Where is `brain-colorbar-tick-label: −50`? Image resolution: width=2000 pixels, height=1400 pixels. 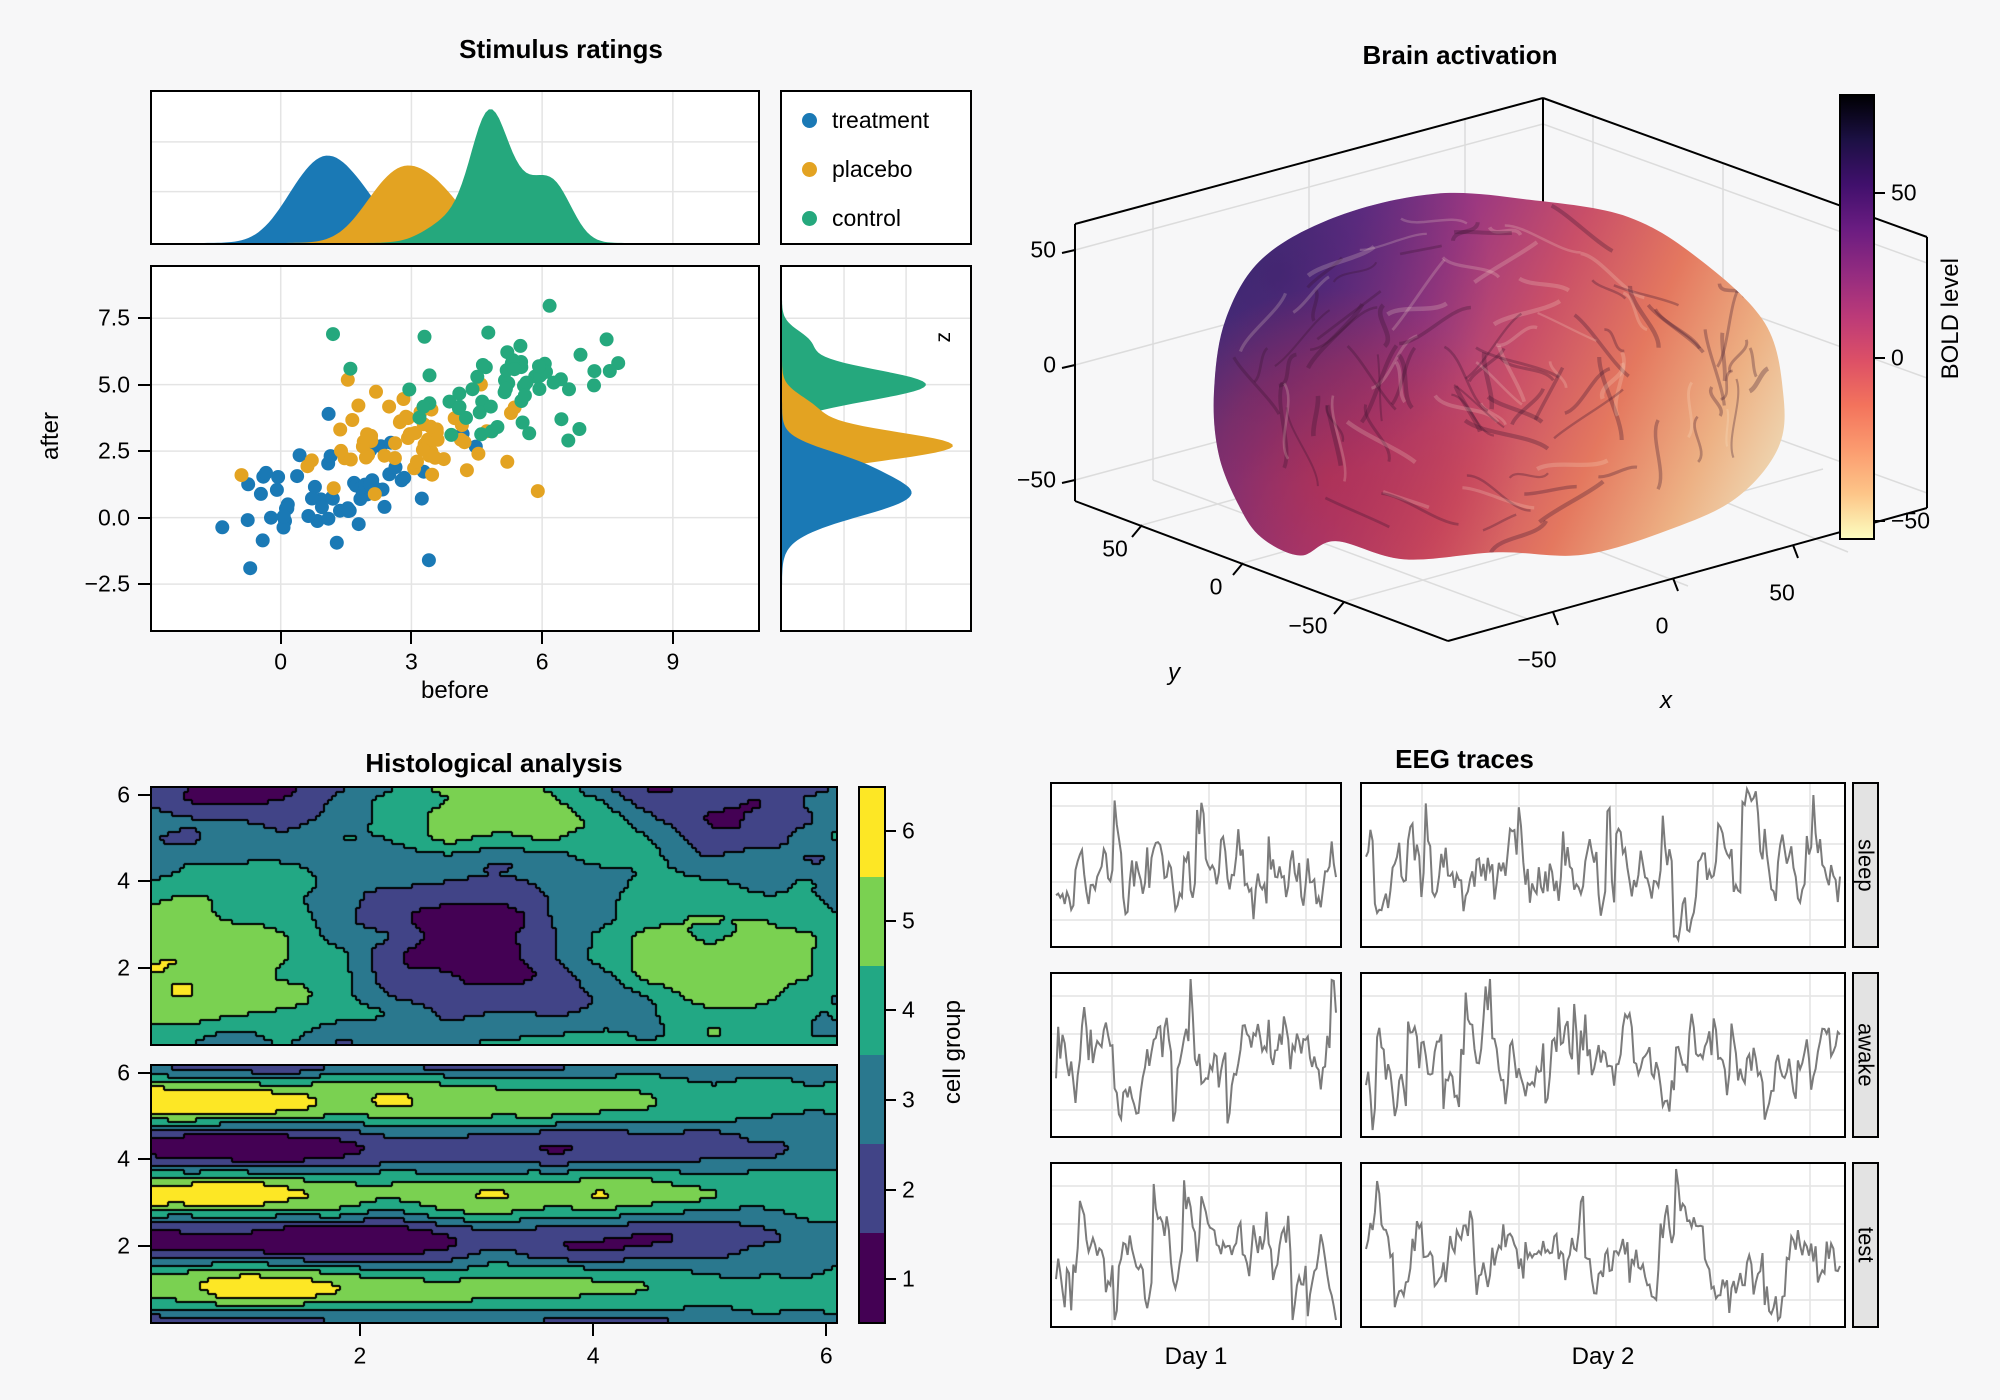
brain-colorbar-tick-label: −50 is located at coordinates (1911, 520).